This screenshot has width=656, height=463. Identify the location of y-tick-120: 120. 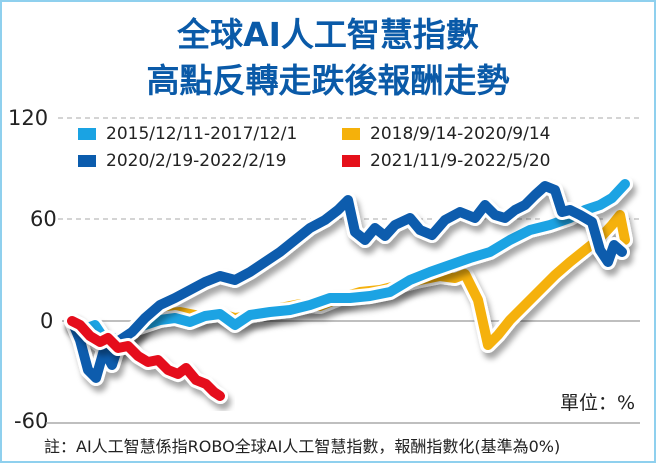
(28, 118).